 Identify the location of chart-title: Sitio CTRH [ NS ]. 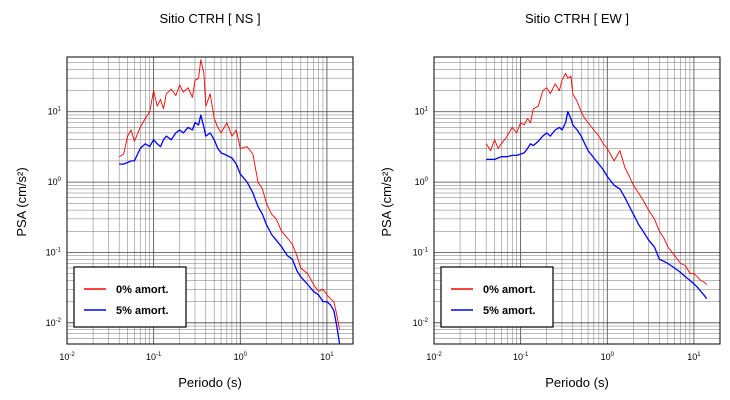
(209, 18).